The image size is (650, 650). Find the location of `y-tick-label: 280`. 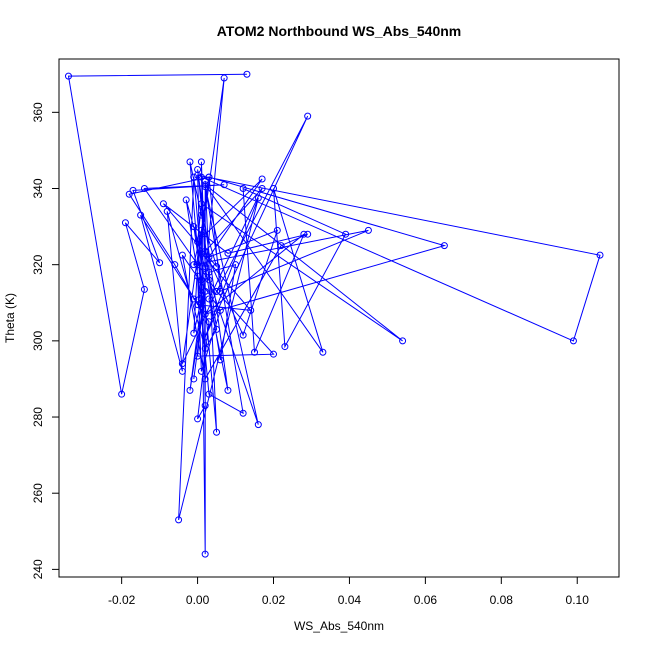

y-tick-label: 280 is located at coordinates (38, 417).